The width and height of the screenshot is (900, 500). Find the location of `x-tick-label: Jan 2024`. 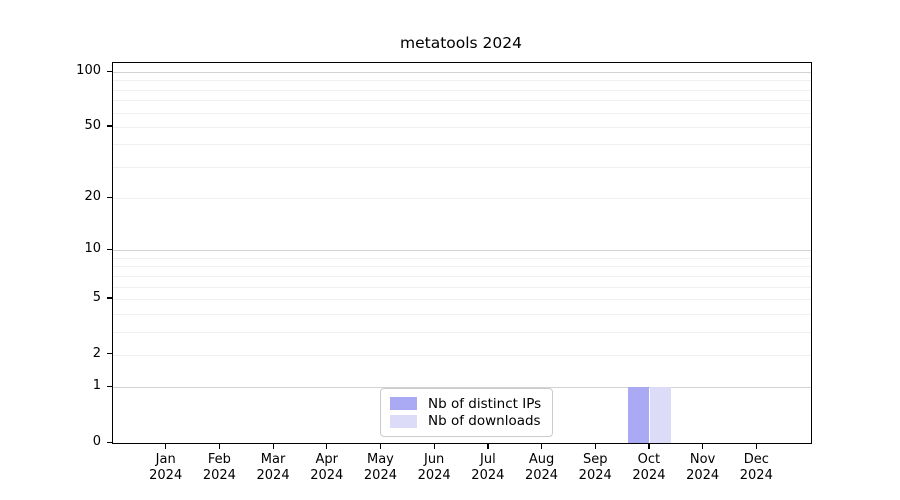

x-tick-label: Jan 2024 is located at coordinates (166, 467).